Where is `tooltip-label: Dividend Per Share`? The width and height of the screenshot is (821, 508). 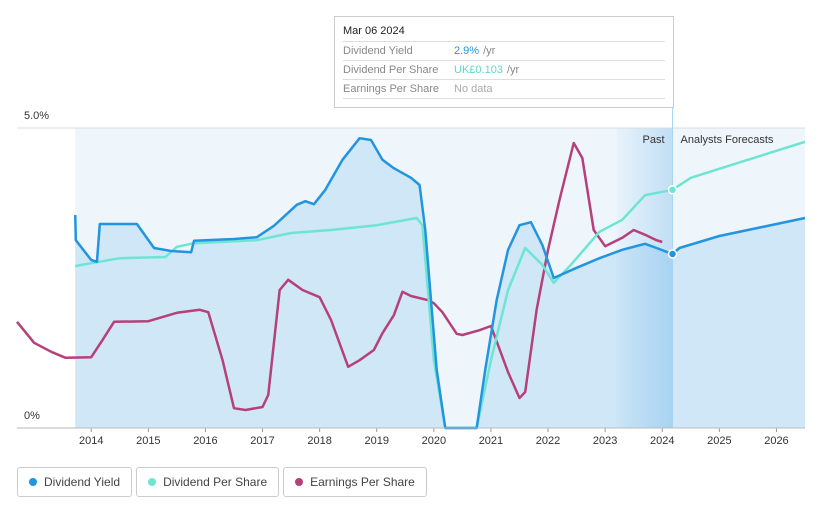 tooltip-label: Dividend Per Share is located at coordinates (391, 70).